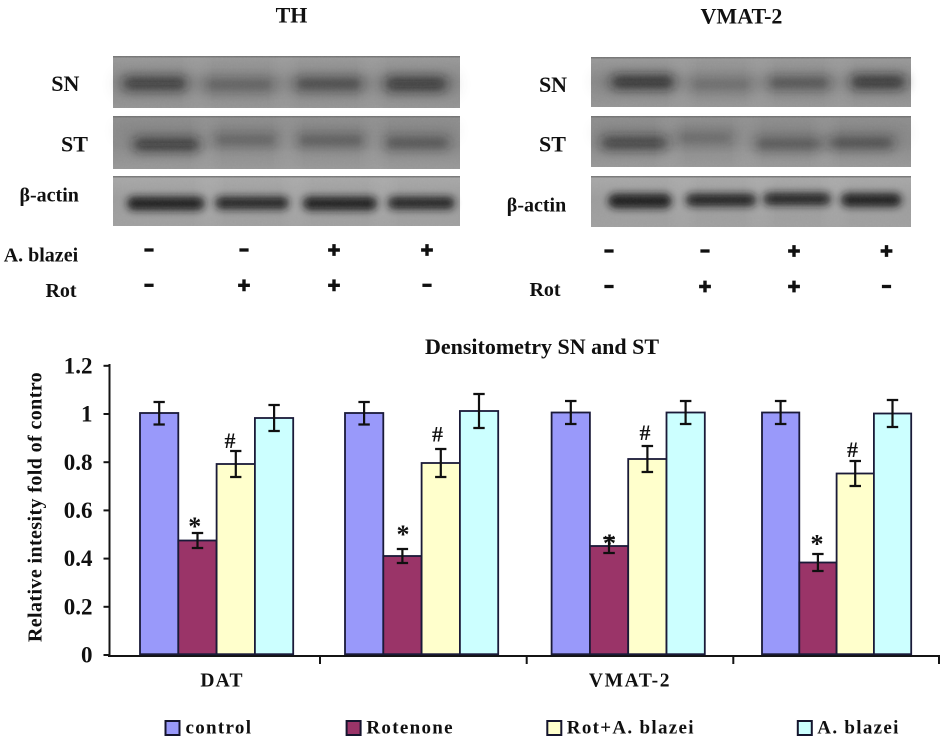 The height and width of the screenshot is (742, 947). Describe the element at coordinates (542, 346) in the screenshot. I see `svg-text: Densitometry SN and ST` at that location.